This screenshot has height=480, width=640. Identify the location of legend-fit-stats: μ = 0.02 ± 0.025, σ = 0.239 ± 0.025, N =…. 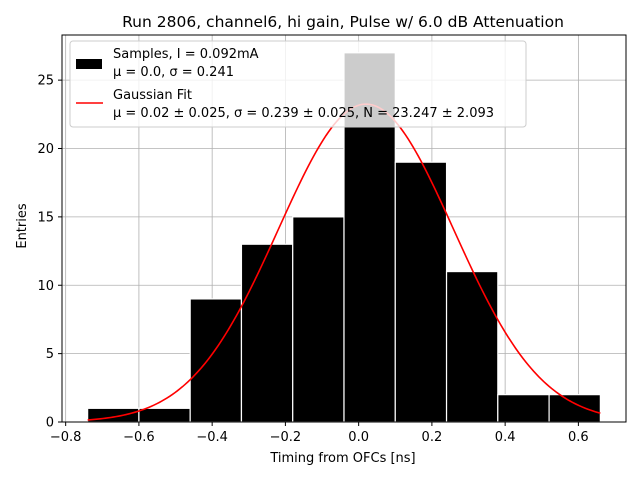
(303, 113).